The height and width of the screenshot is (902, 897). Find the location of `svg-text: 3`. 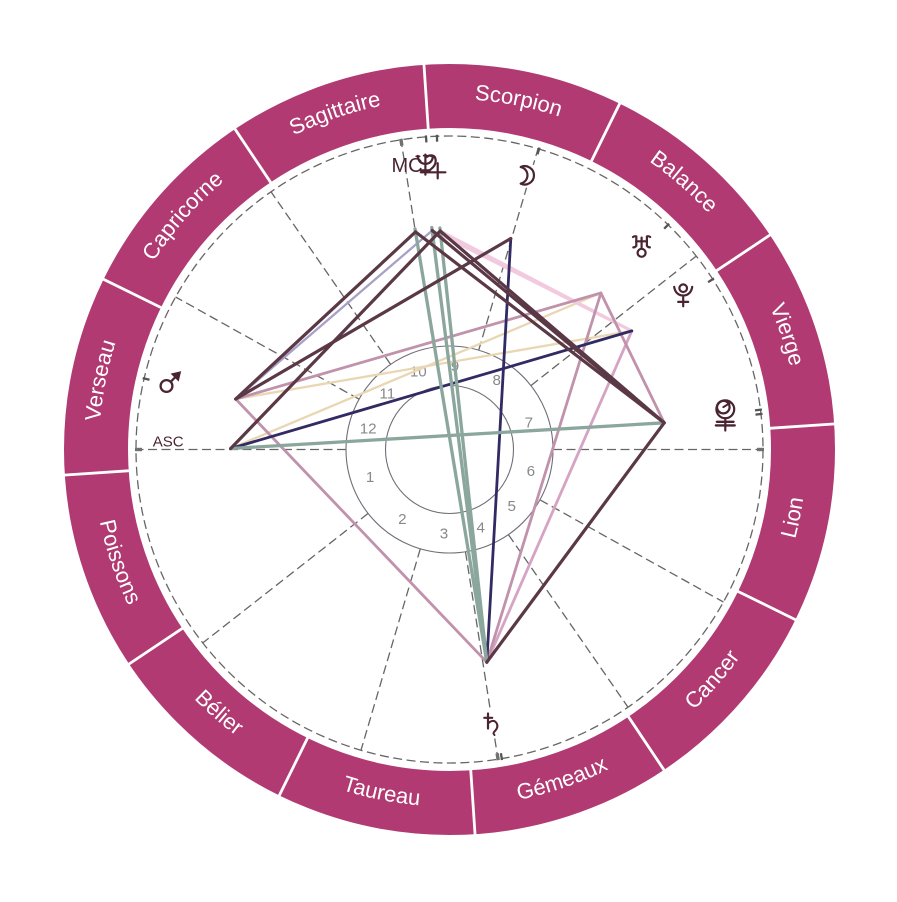

svg-text: 3 is located at coordinates (444, 534).